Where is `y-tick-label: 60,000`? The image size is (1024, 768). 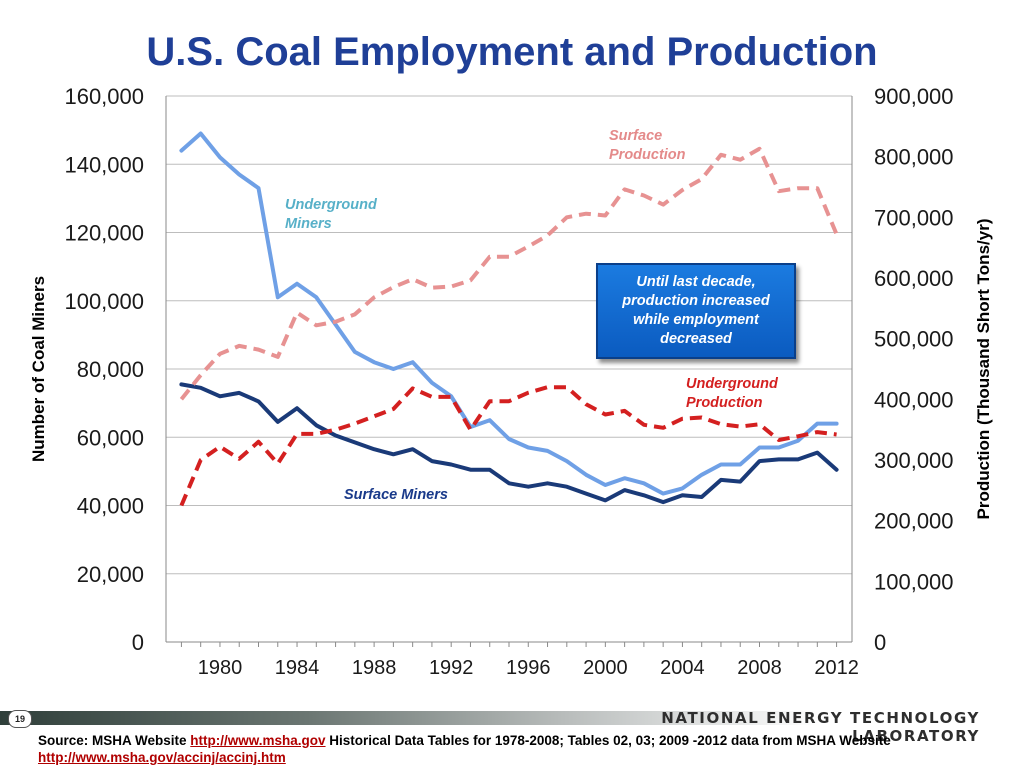
y-tick-label: 60,000 is located at coordinates (110, 437).